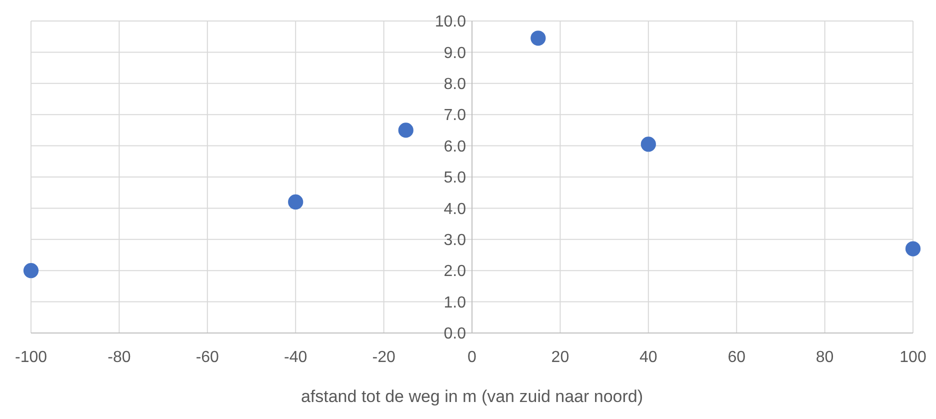 This screenshot has height=419, width=936. Describe the element at coordinates (737, 357) in the screenshot. I see `x-tick-label: 60` at that location.